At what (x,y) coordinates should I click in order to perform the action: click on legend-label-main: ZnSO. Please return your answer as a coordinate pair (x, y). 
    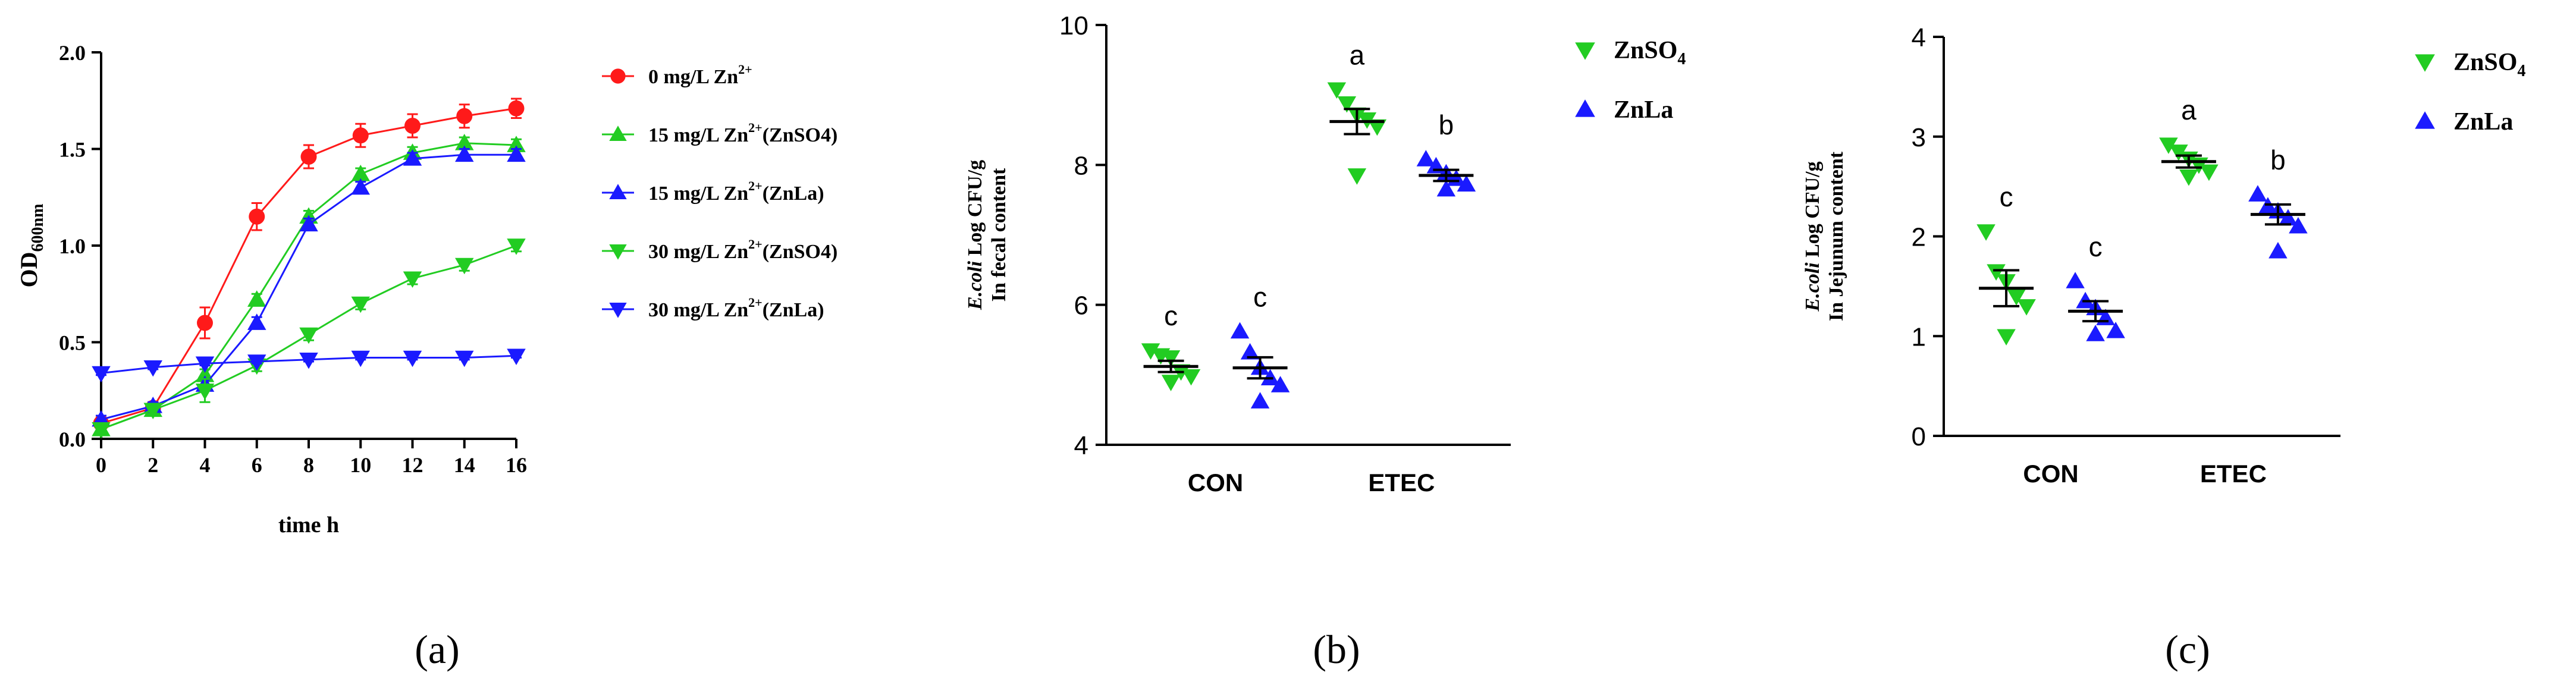
    Looking at the image, I should click on (2485, 62).